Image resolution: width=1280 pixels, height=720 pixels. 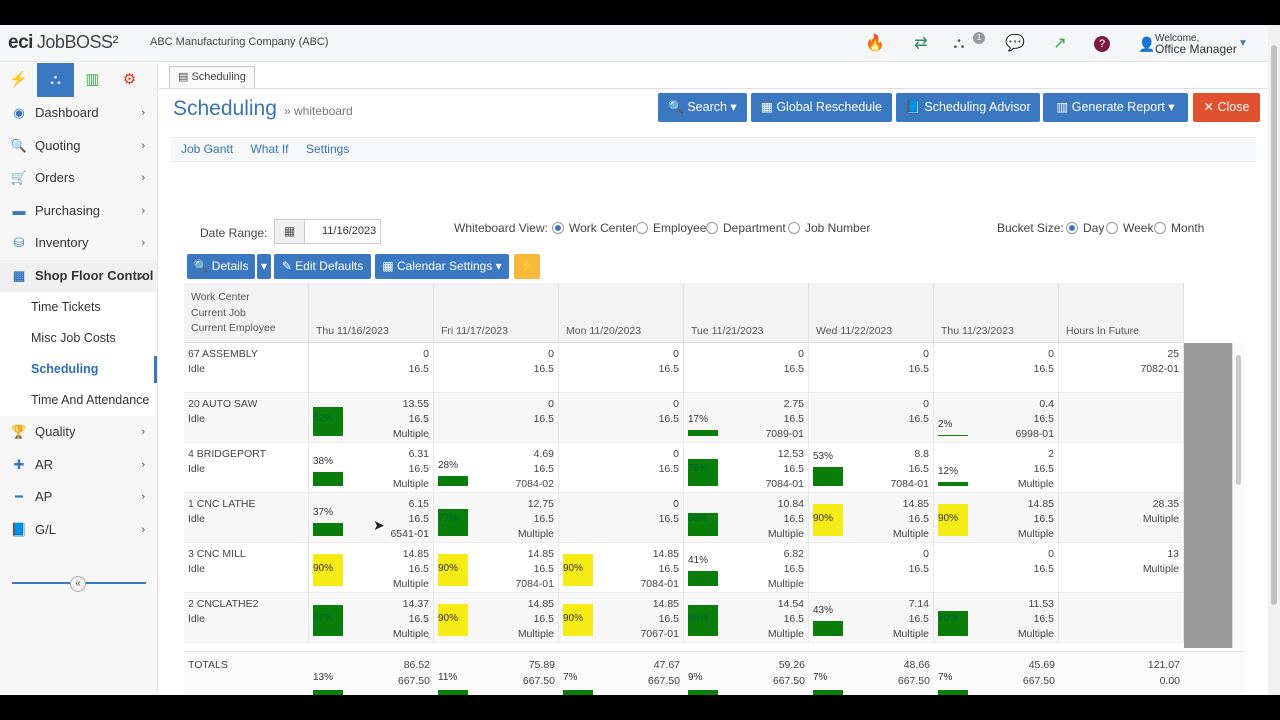 I want to click on day-cell: 14.37 16.5 Multiple 87%, so click(x=371, y=618).